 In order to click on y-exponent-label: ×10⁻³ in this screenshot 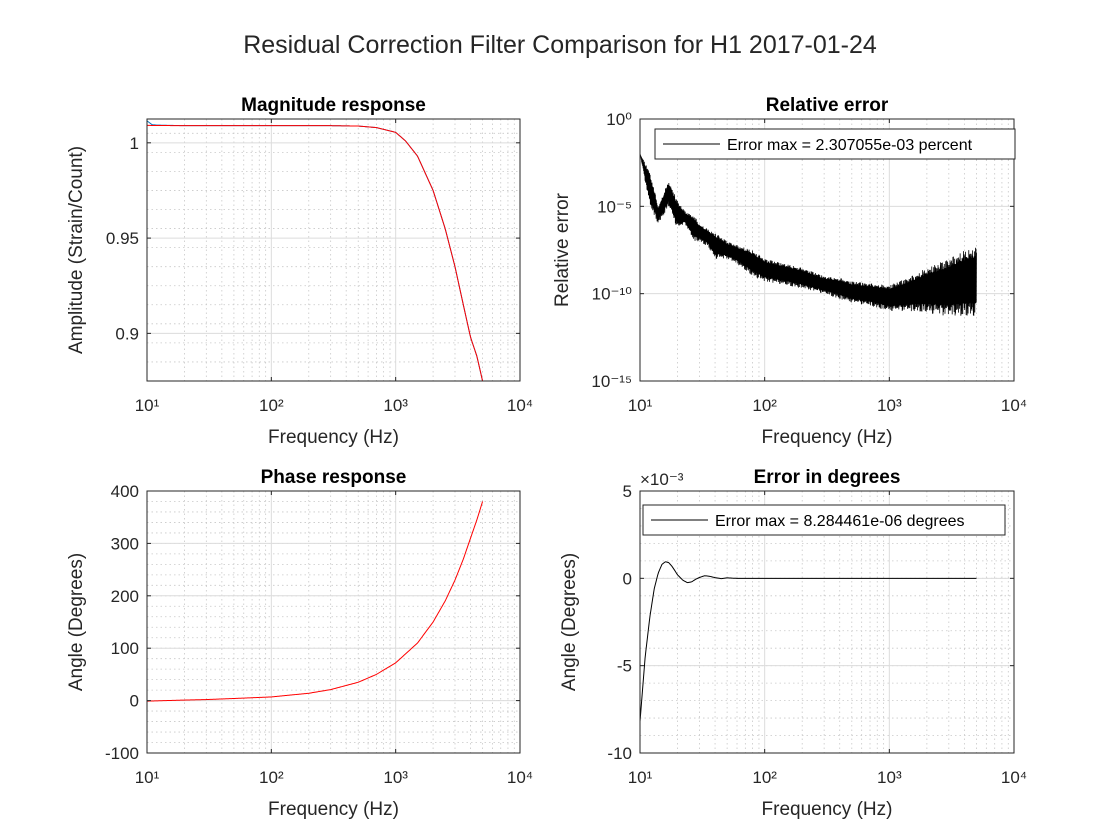, I will do `click(662, 479)`.